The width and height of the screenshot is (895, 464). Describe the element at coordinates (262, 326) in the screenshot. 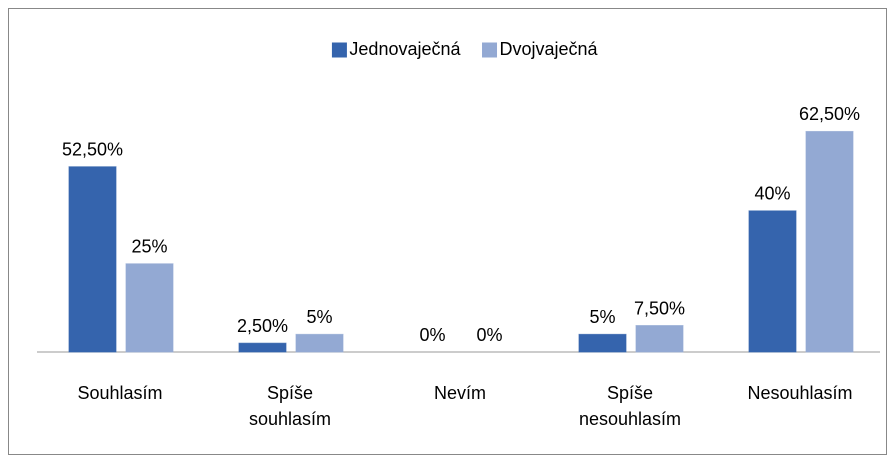

I see `value-label: 2,50%` at that location.